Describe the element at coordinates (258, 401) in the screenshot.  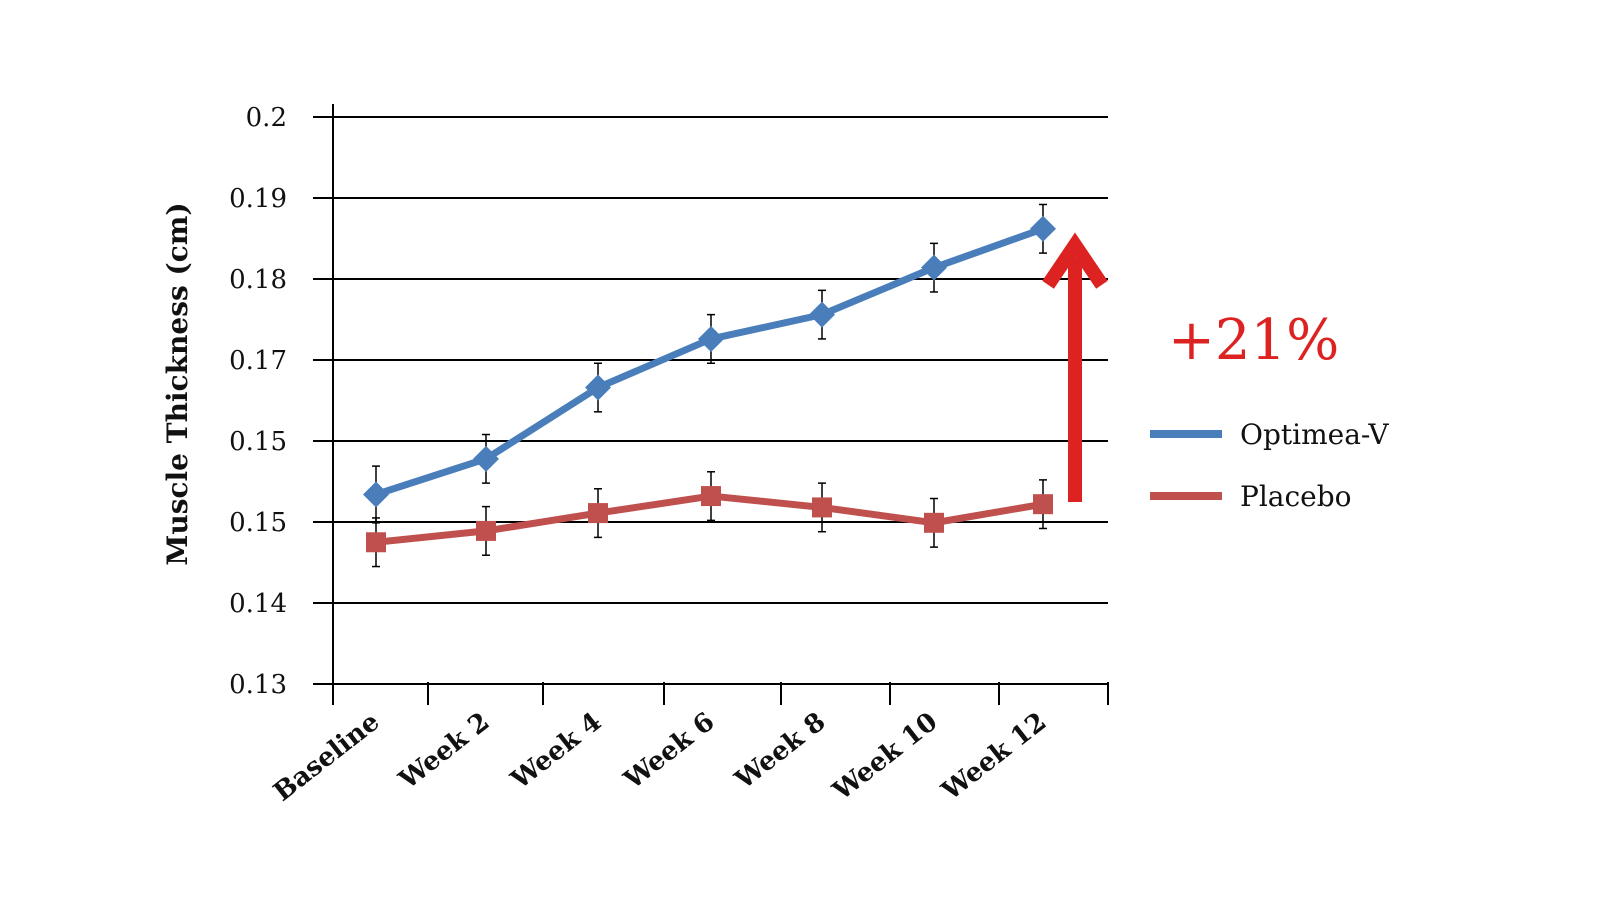
I see `y-tick-labels: 0.13 0.14 0.15 0.15 0.17 0.18 0.19 0.2` at that location.